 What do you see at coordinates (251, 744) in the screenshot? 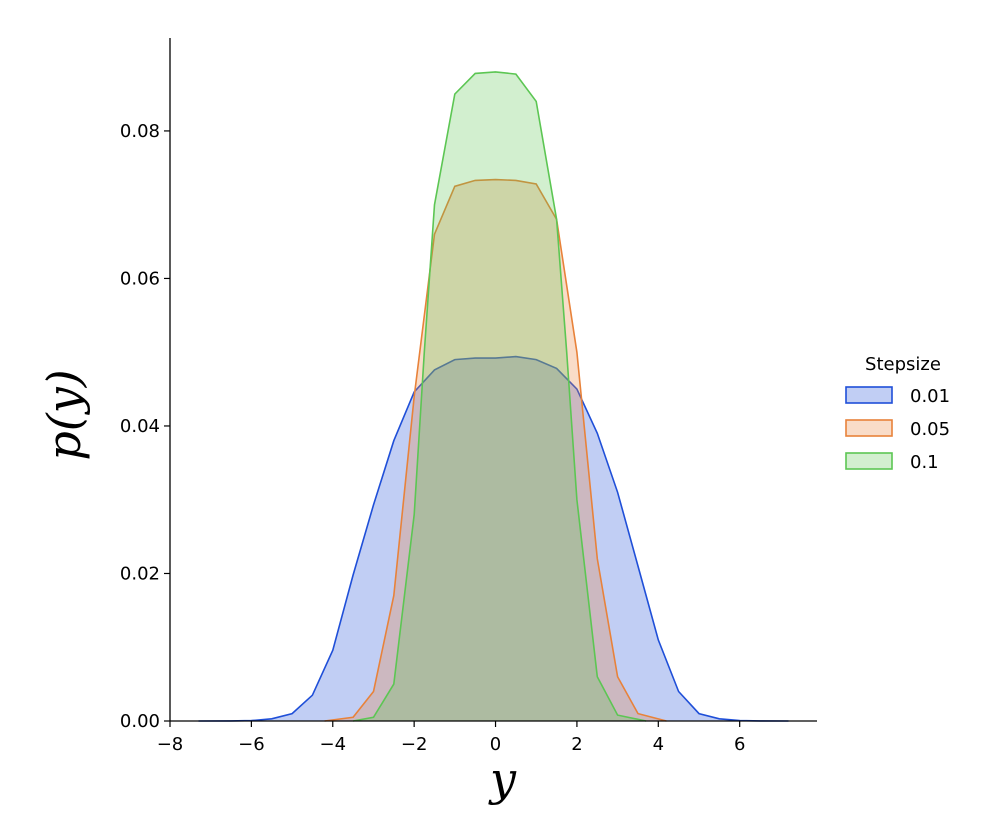
I see `x-tick-label: −6` at bounding box center [251, 744].